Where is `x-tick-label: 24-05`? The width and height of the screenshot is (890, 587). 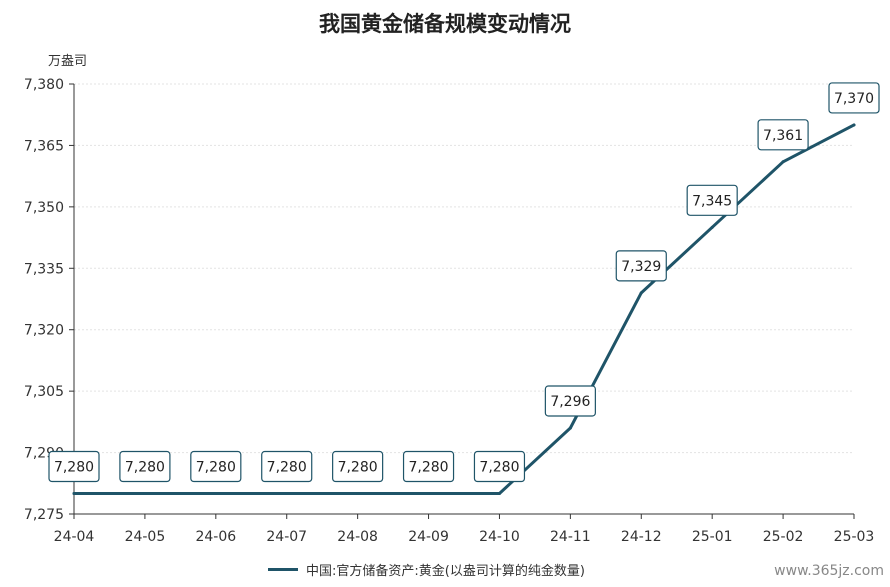 x-tick-label: 24-05 is located at coordinates (145, 537).